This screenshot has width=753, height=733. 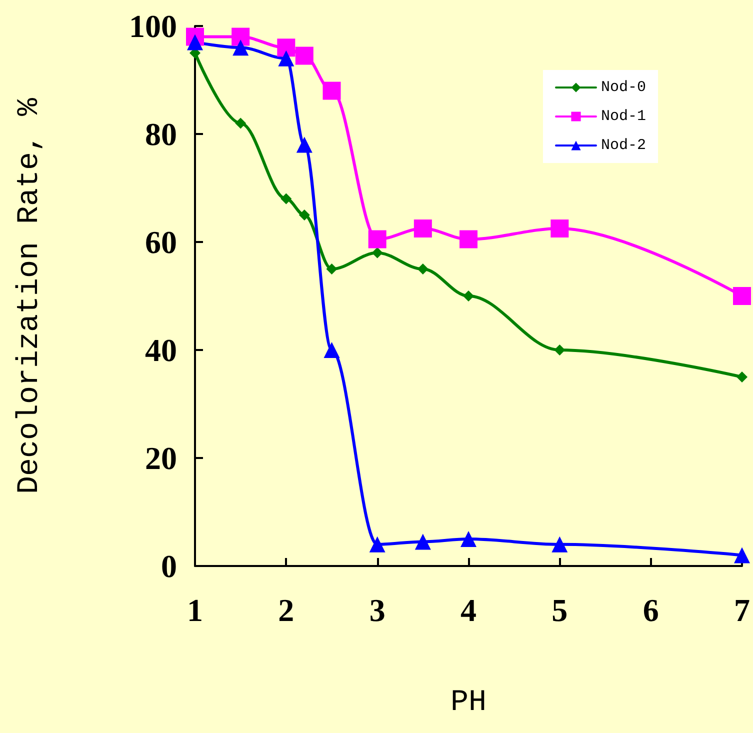 I want to click on legend-label: Nod-0, so click(x=623, y=87).